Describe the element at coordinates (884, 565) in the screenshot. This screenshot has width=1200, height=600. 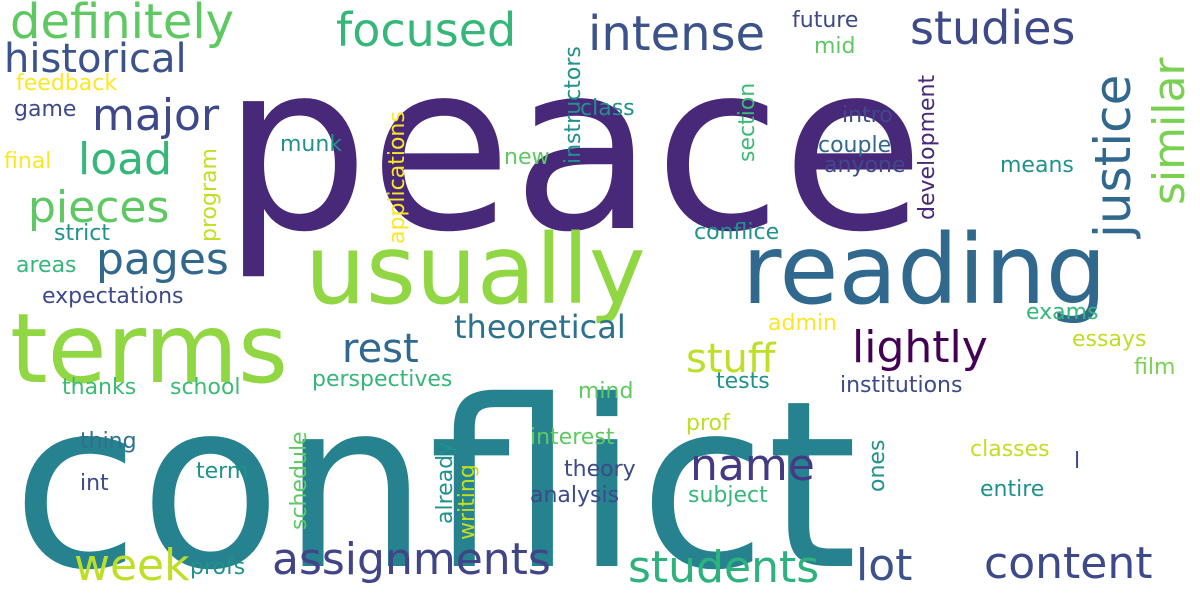
I see `cloud-word-lot: lot` at that location.